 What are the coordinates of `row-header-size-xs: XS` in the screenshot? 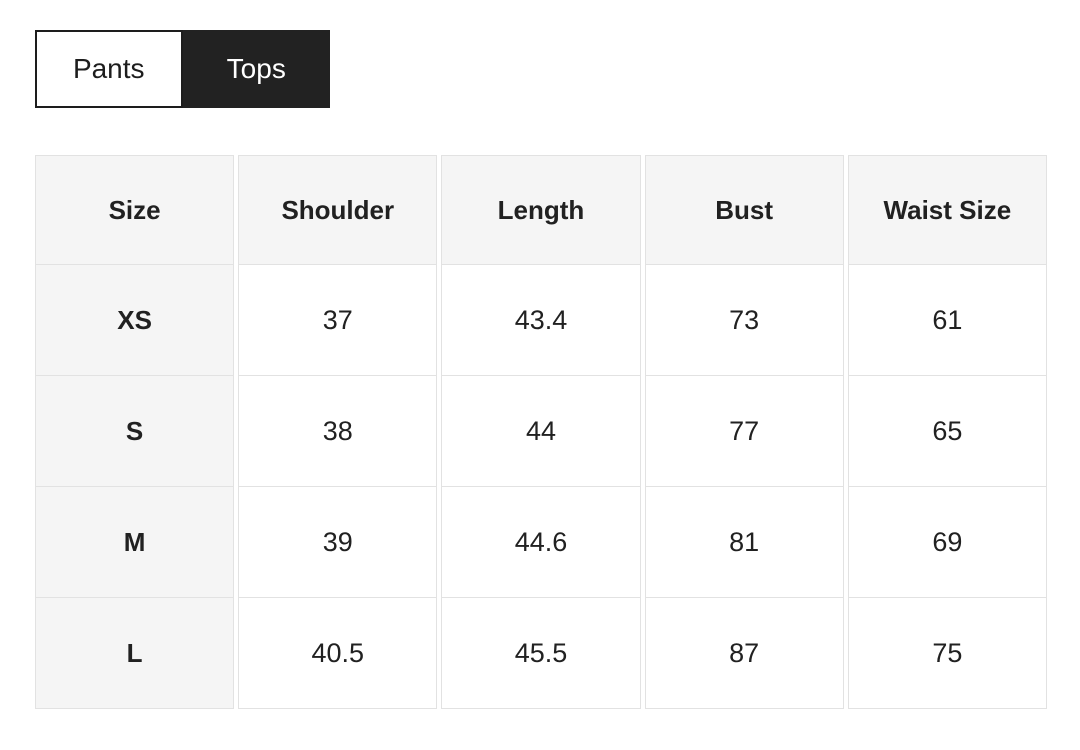 It's located at (135, 320).